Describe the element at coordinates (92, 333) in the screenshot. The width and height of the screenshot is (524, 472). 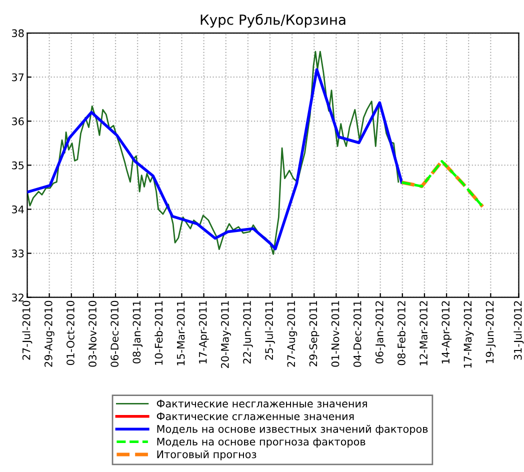
I see `x-tick-label: 03-Nov-2010` at that location.